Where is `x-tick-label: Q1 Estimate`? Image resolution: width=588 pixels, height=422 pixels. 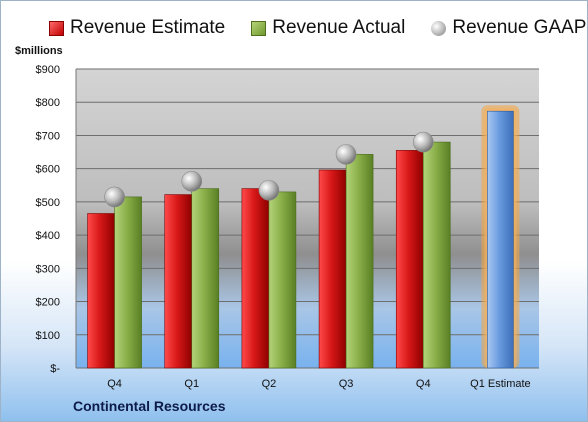 x-tick-label: Q1 Estimate is located at coordinates (500, 384).